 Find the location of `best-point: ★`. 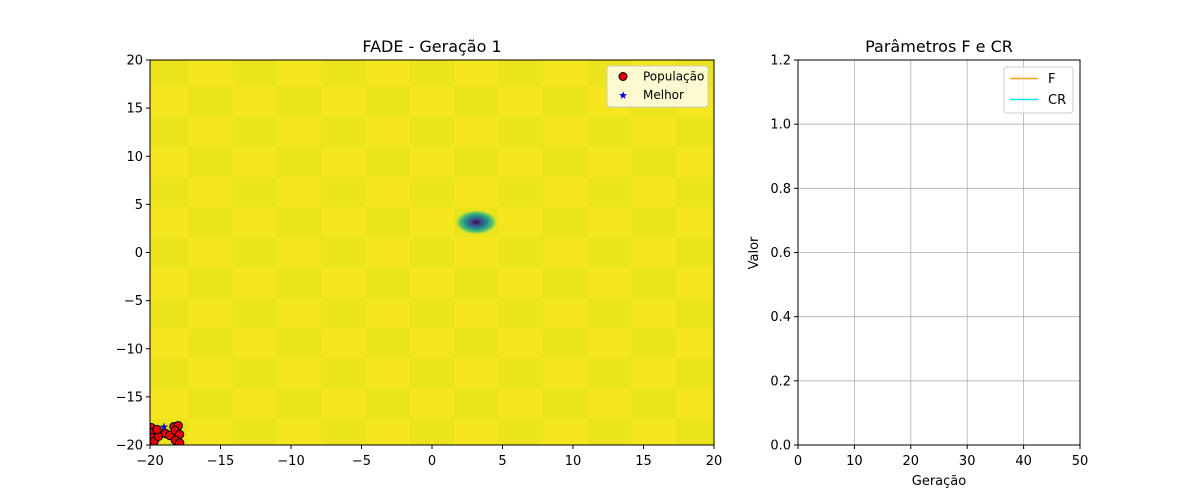

best-point: ★ is located at coordinates (164, 427).